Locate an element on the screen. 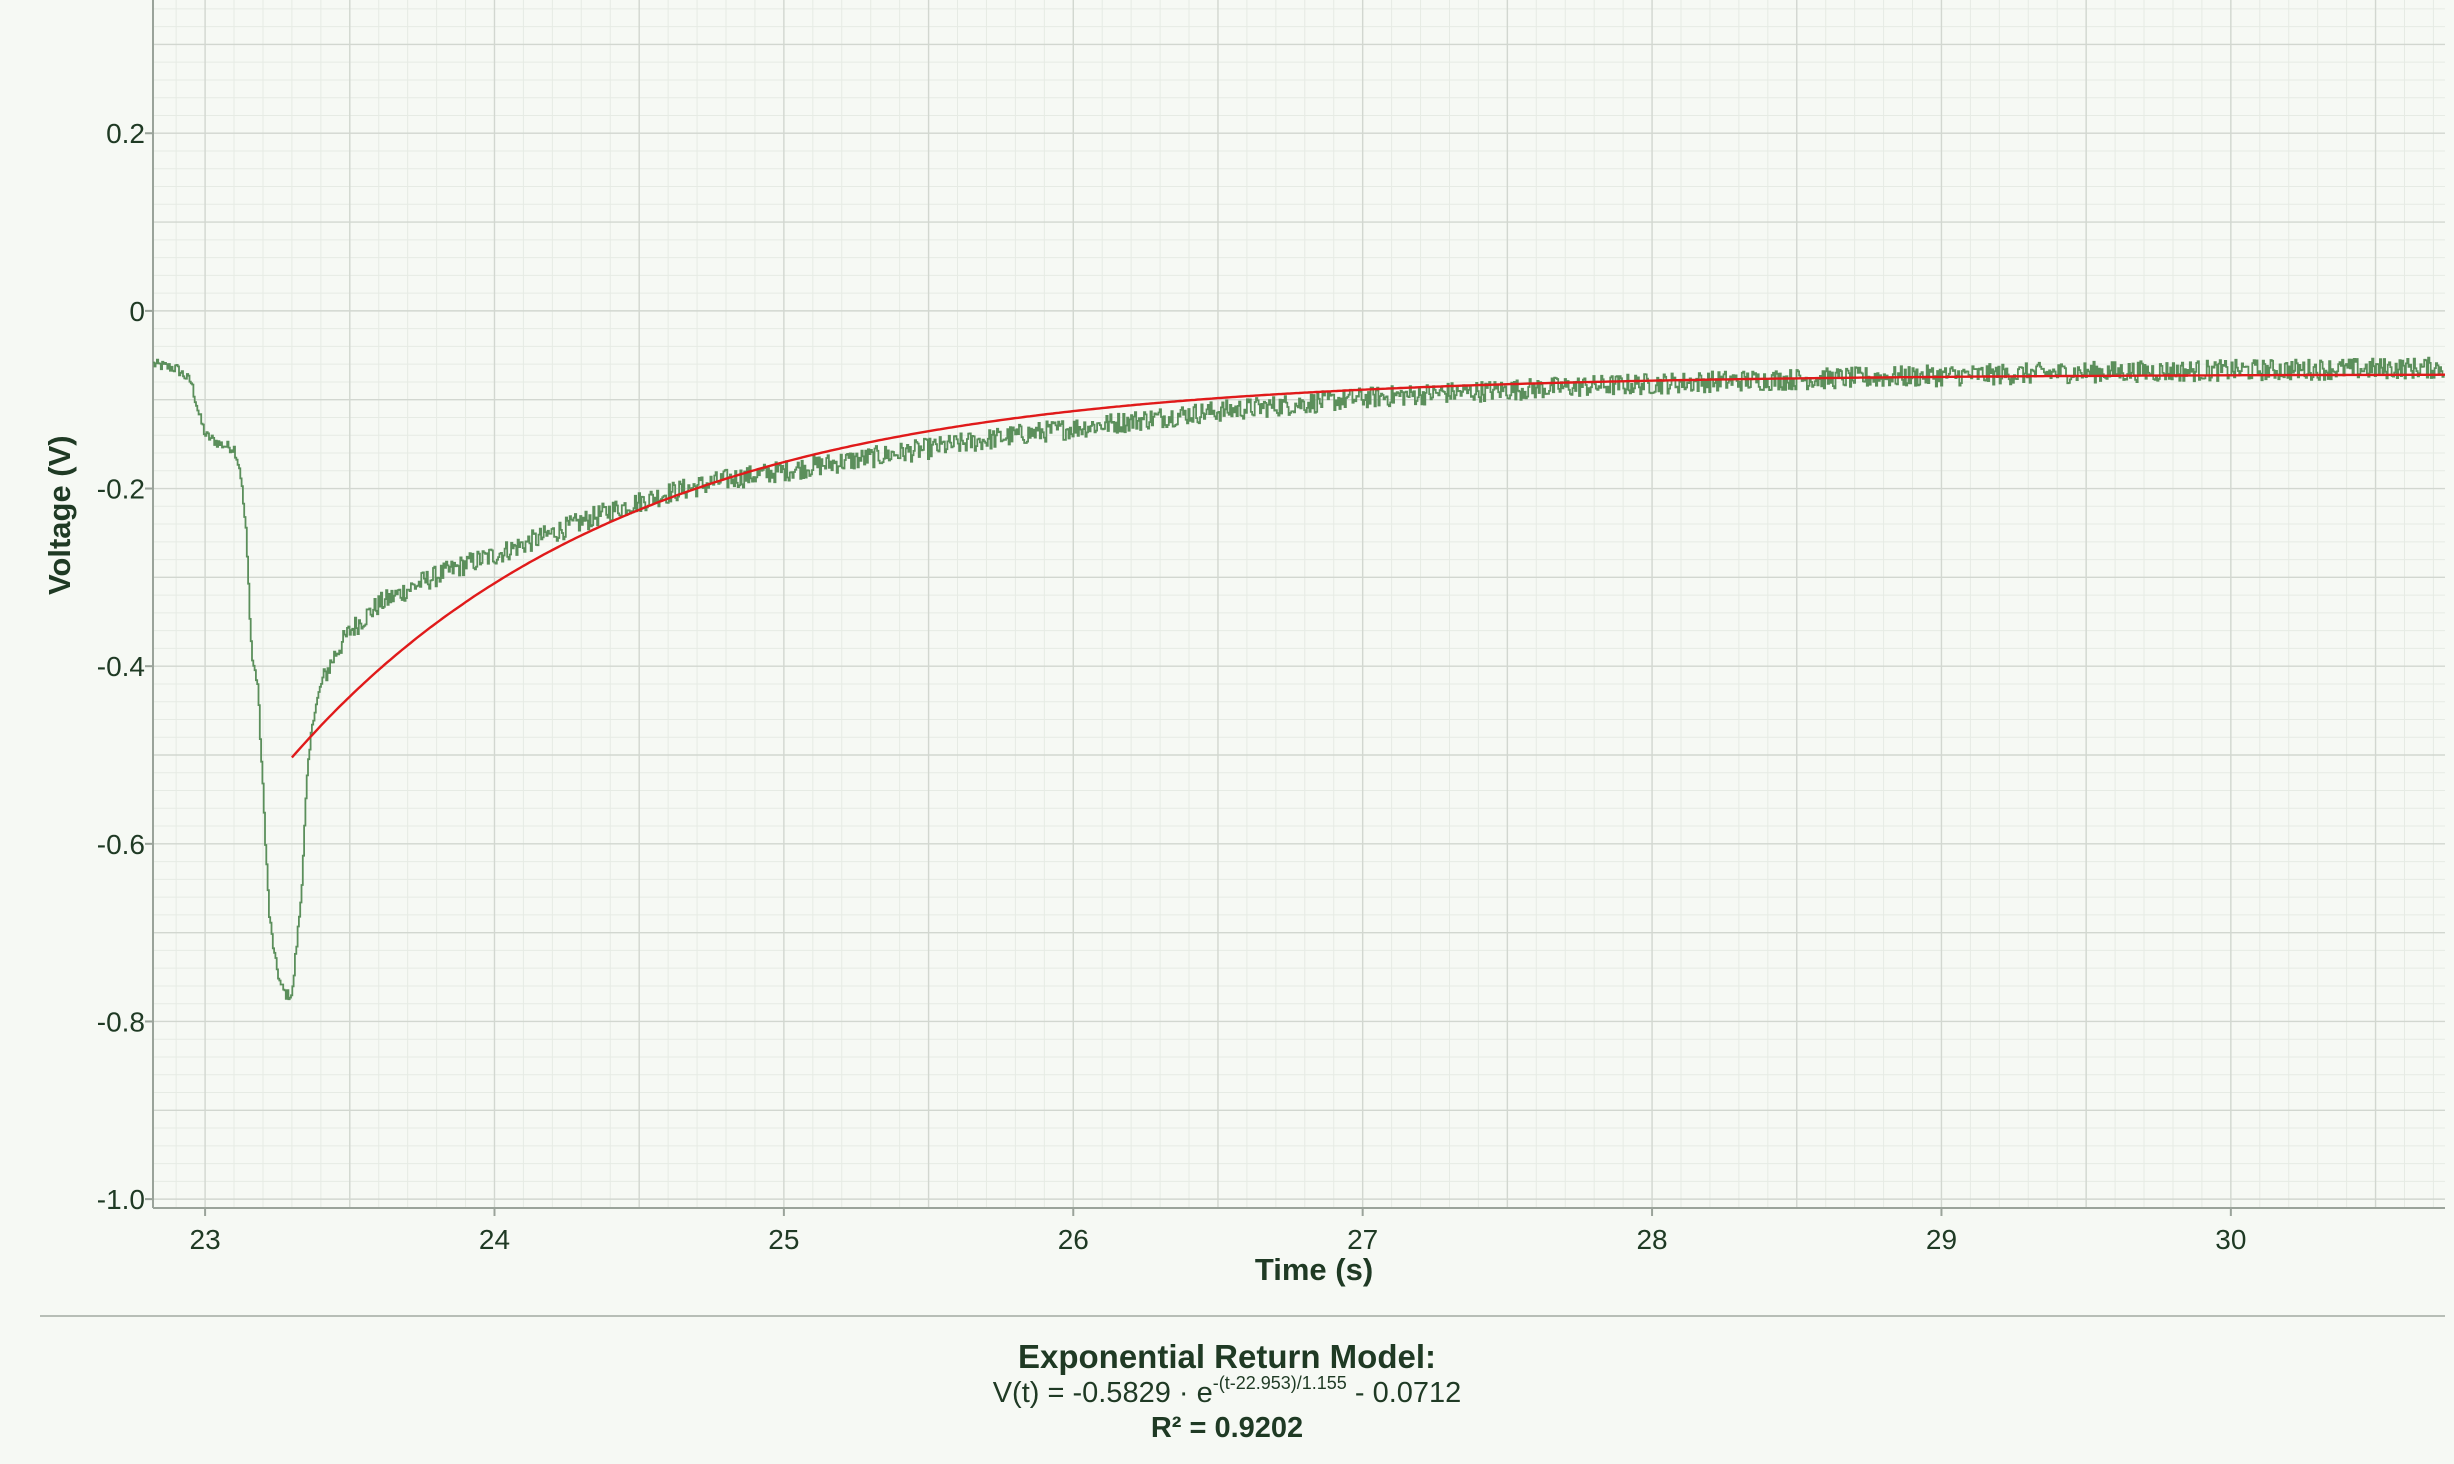 The height and width of the screenshot is (1464, 2454). y-tick-label: -0.2 is located at coordinates (121, 489).